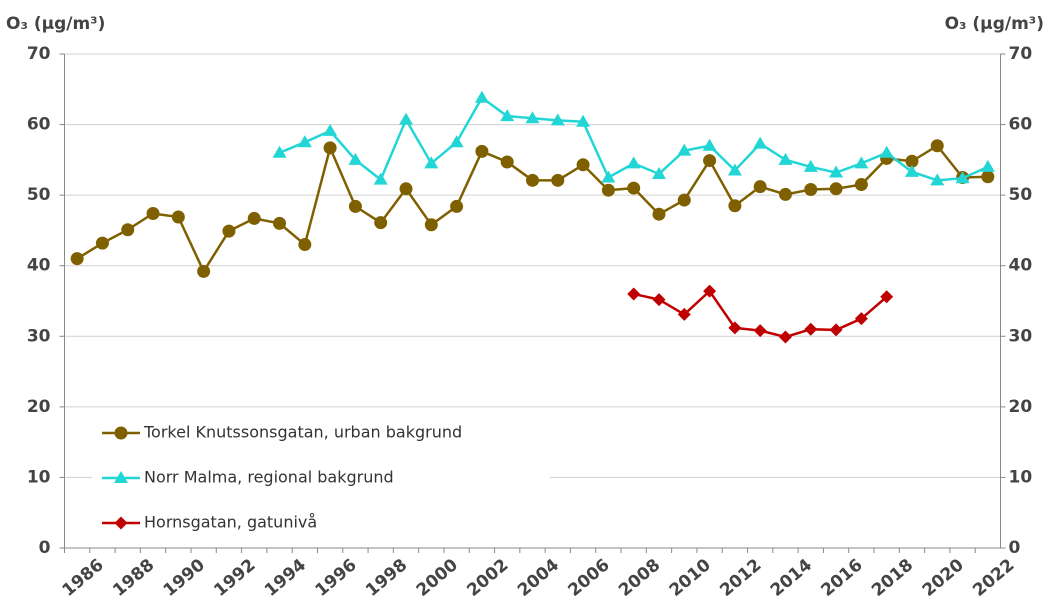  Describe the element at coordinates (994, 24) in the screenshot. I see `y2-axis-title: O₃ (µg/m³)` at that location.